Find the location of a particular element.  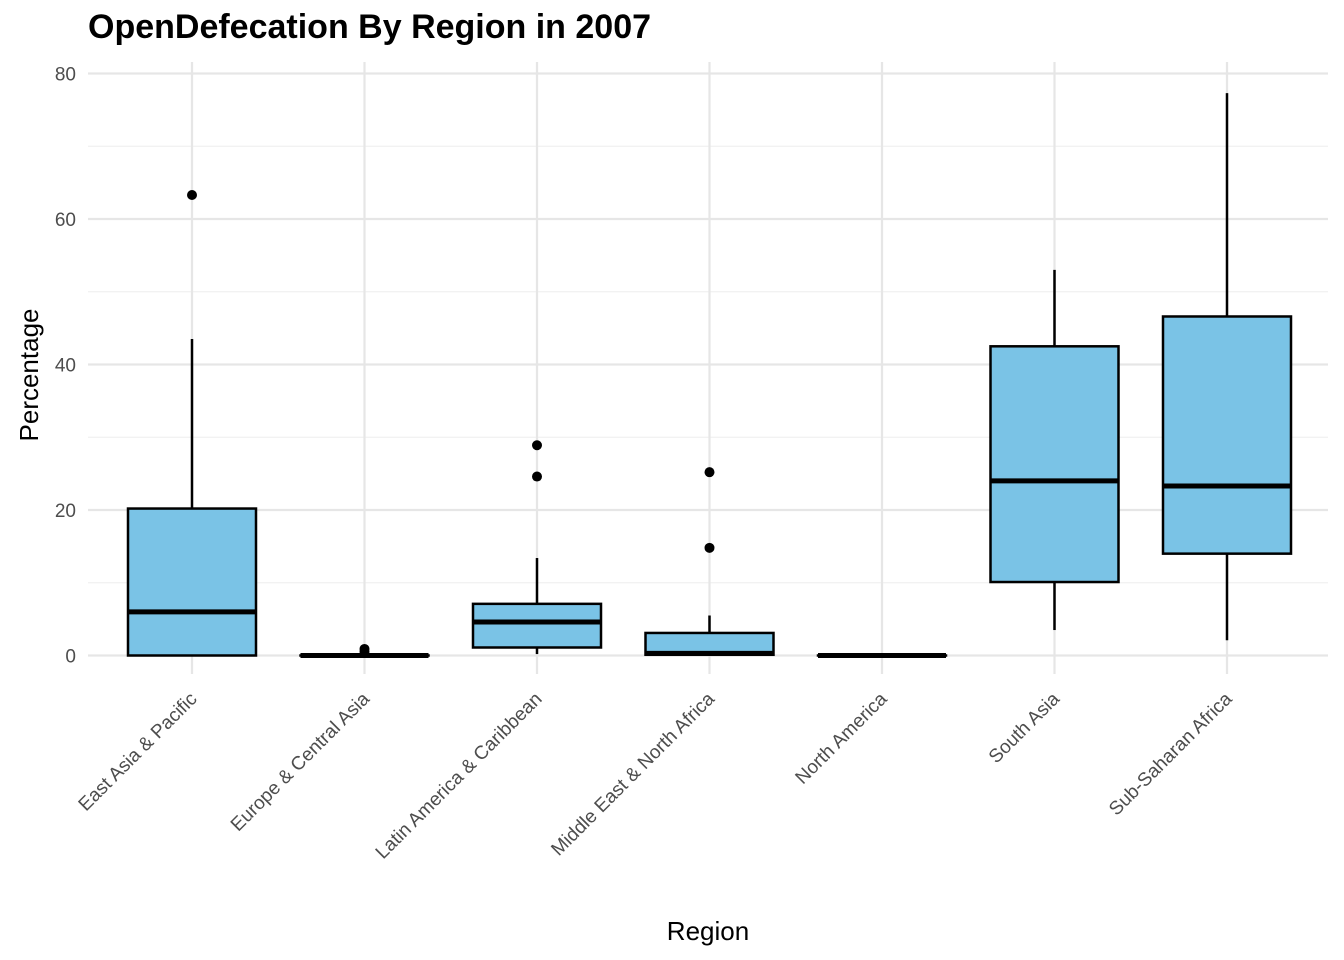

x-tick-label: Sub-Saharan Africa is located at coordinates (1171, 754).